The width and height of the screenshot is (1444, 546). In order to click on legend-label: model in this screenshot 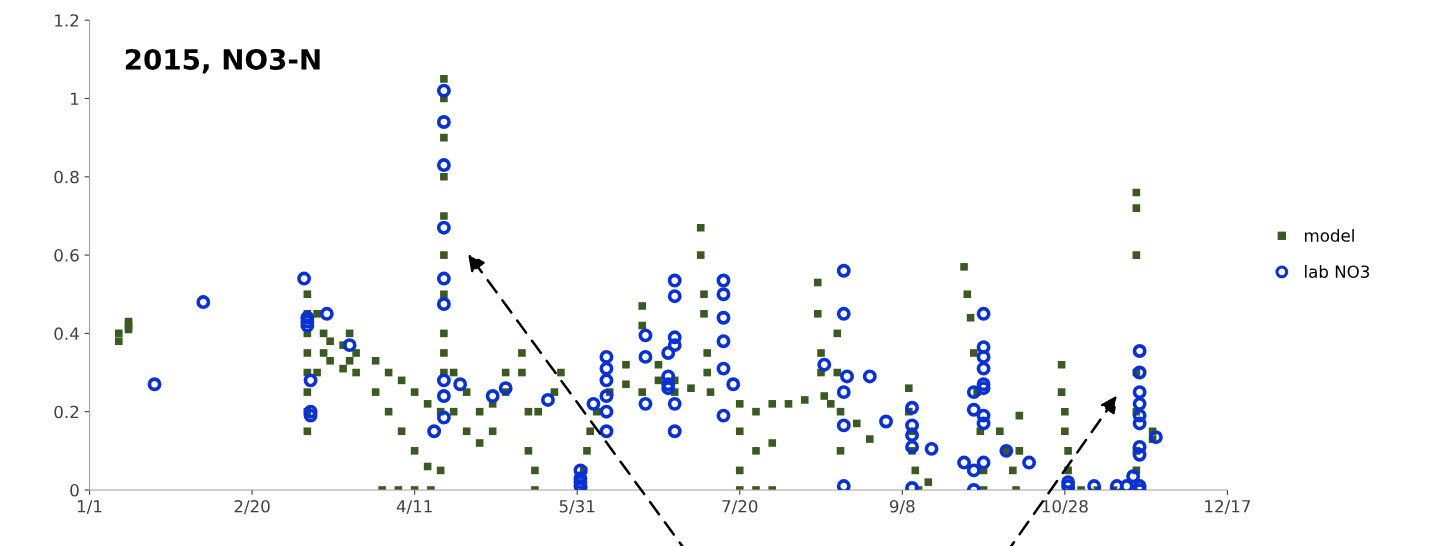, I will do `click(1329, 235)`.